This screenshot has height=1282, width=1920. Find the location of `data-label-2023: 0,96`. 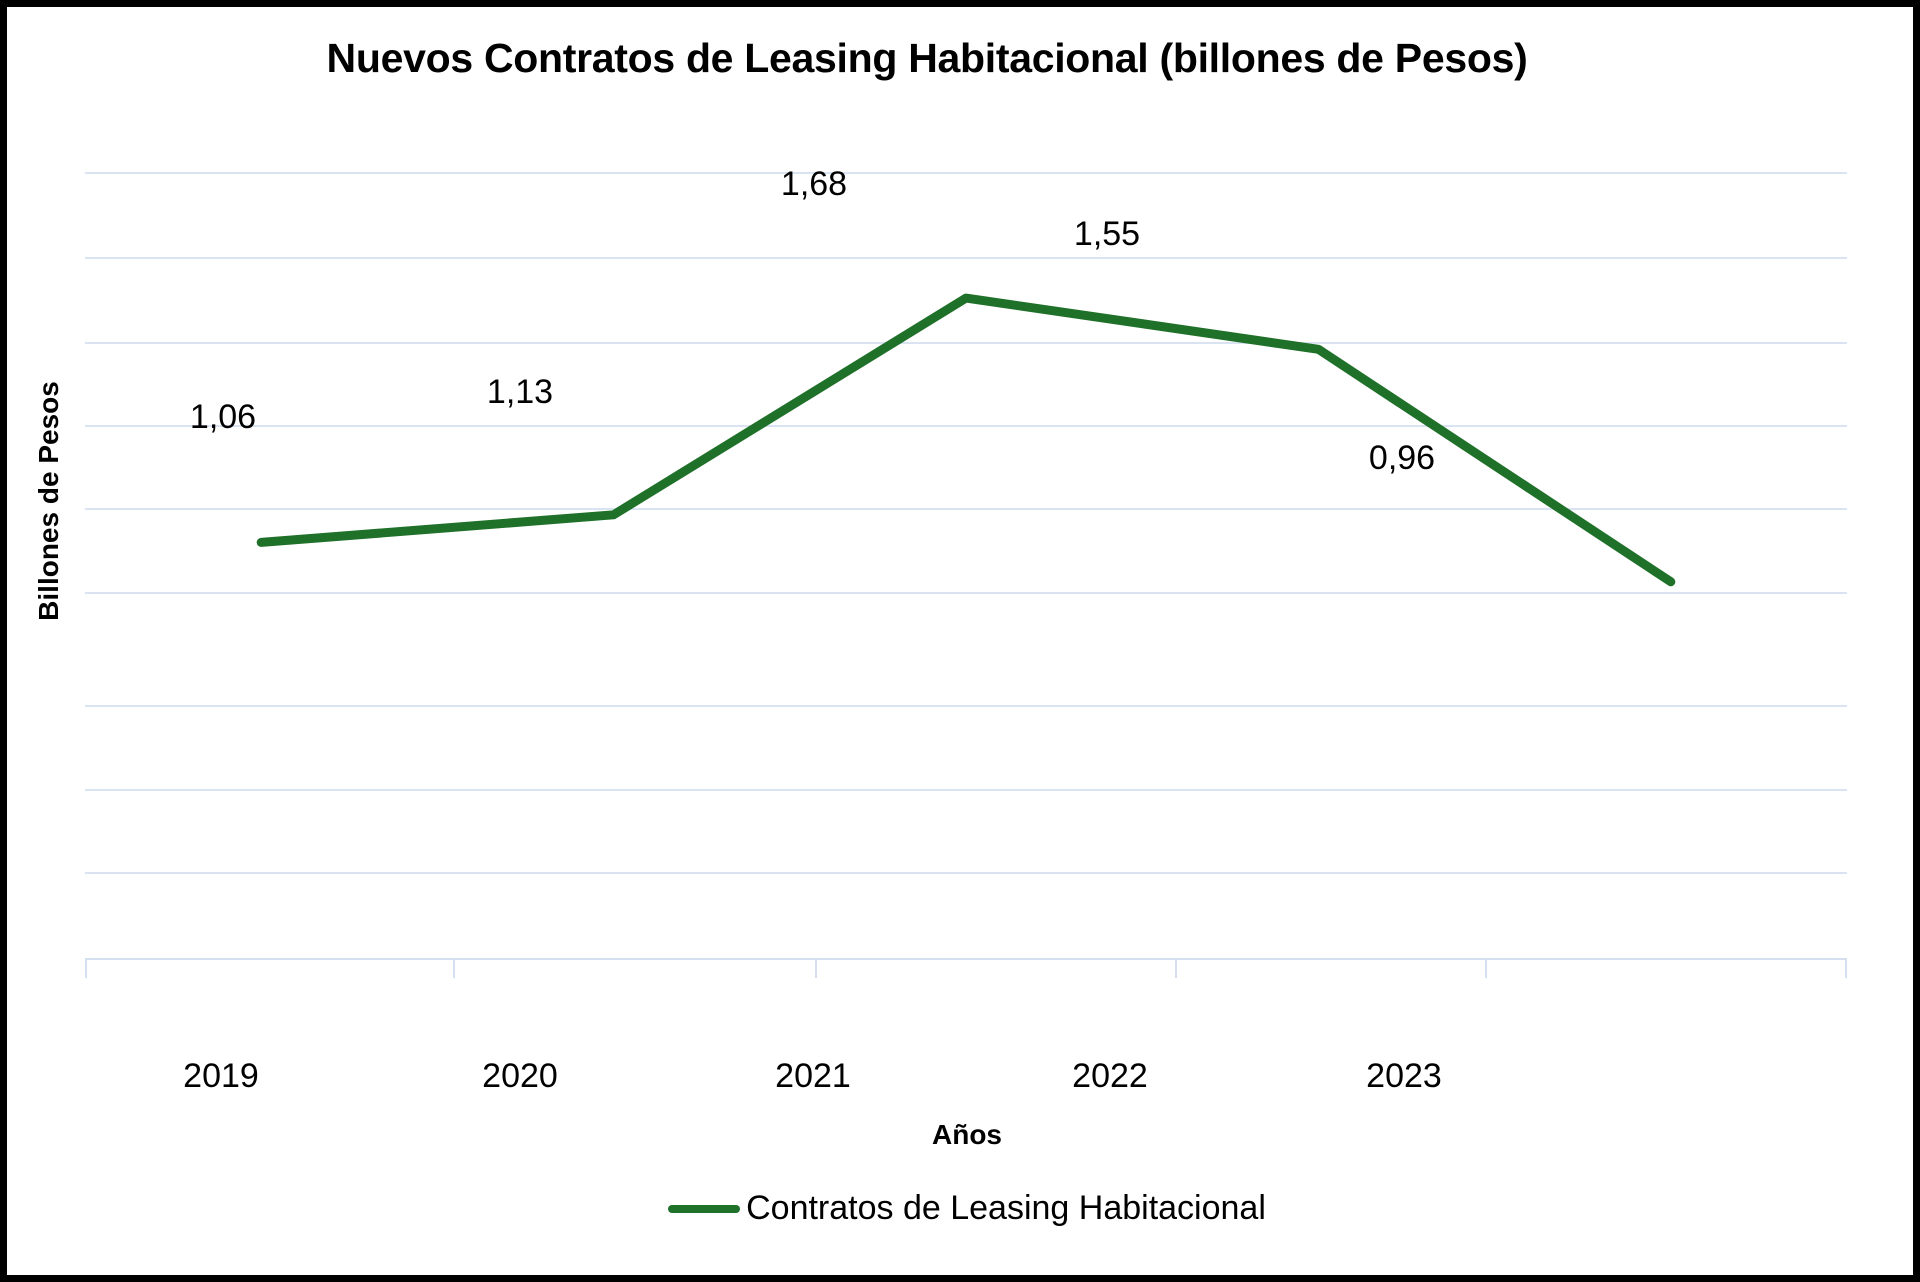

data-label-2023: 0,96 is located at coordinates (1402, 458).